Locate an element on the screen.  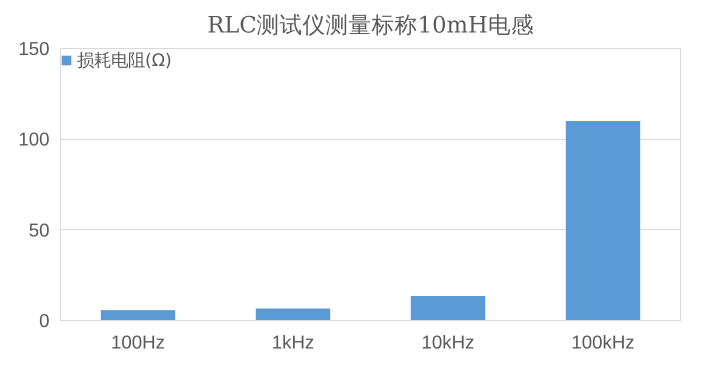
x-tick-label: 10kHz is located at coordinates (448, 342).